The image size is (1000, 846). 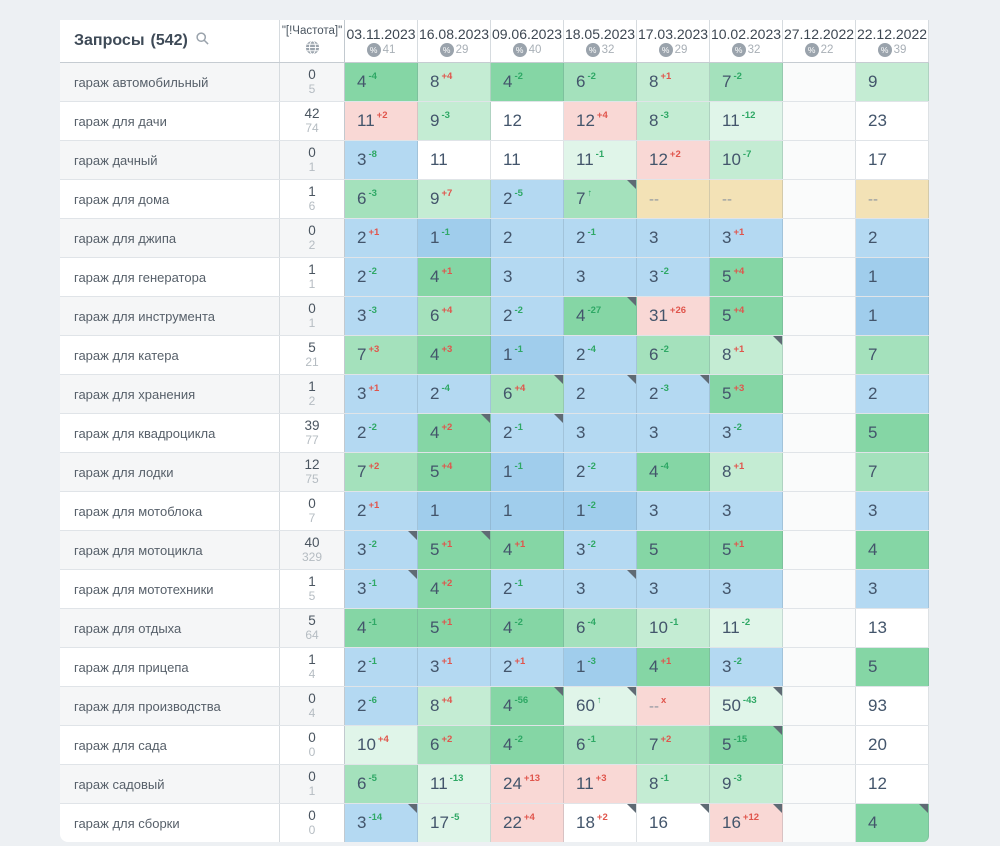 What do you see at coordinates (892, 121) in the screenshot?
I see `position-cell: 23` at bounding box center [892, 121].